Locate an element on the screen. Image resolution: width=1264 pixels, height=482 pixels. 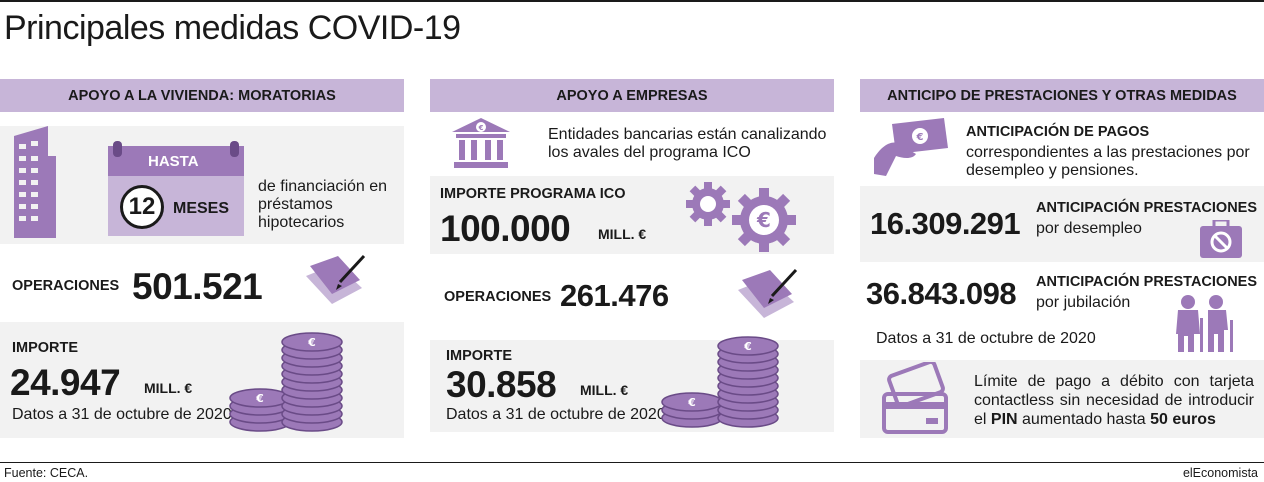
source-note: Fuente: CECA. is located at coordinates (46, 473).